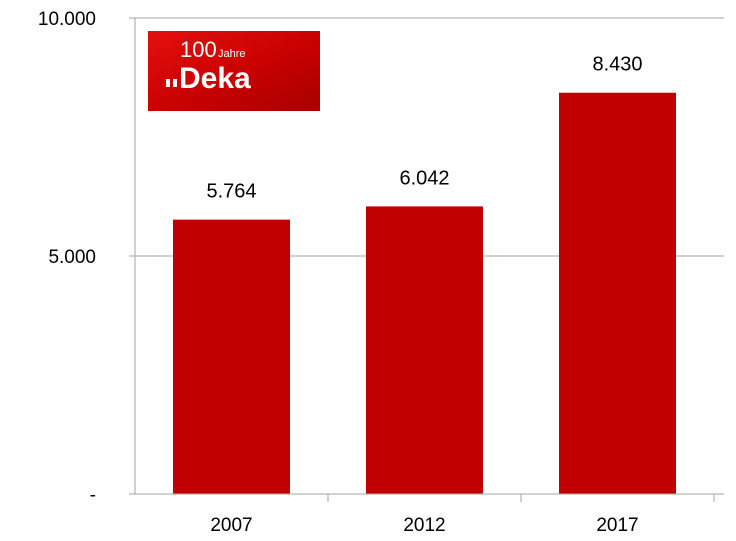 The width and height of the screenshot is (736, 541). What do you see at coordinates (67, 19) in the screenshot?
I see `y-tick-label: 10.000` at bounding box center [67, 19].